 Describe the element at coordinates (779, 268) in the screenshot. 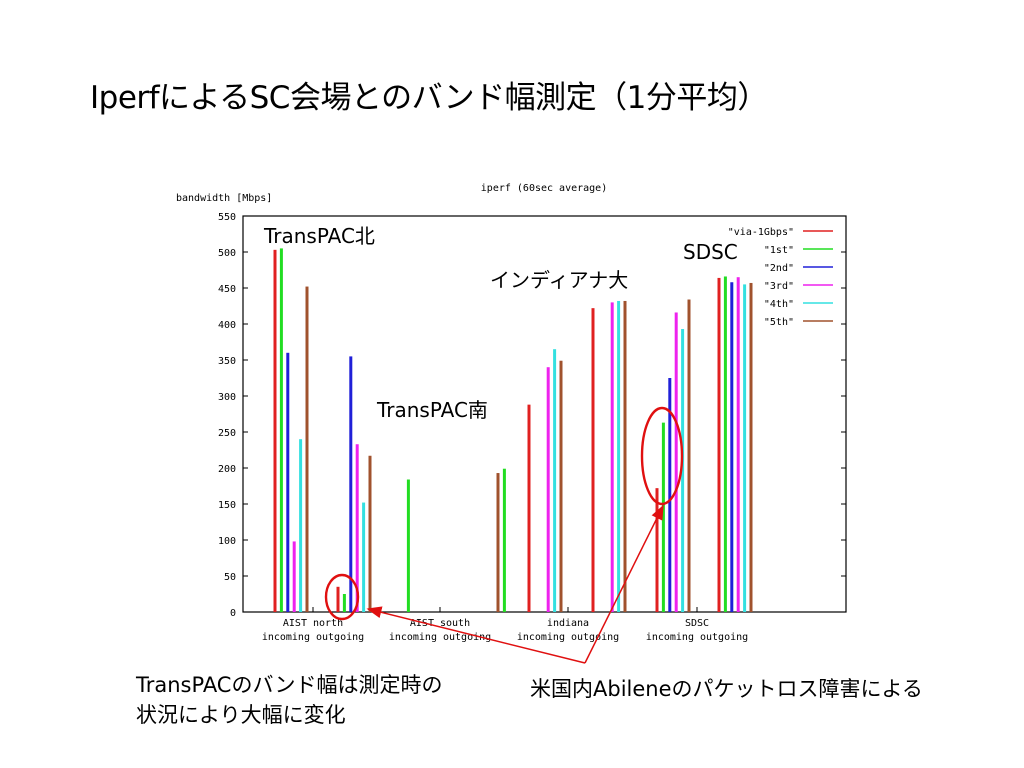

I see `legend-label: "2nd"` at that location.